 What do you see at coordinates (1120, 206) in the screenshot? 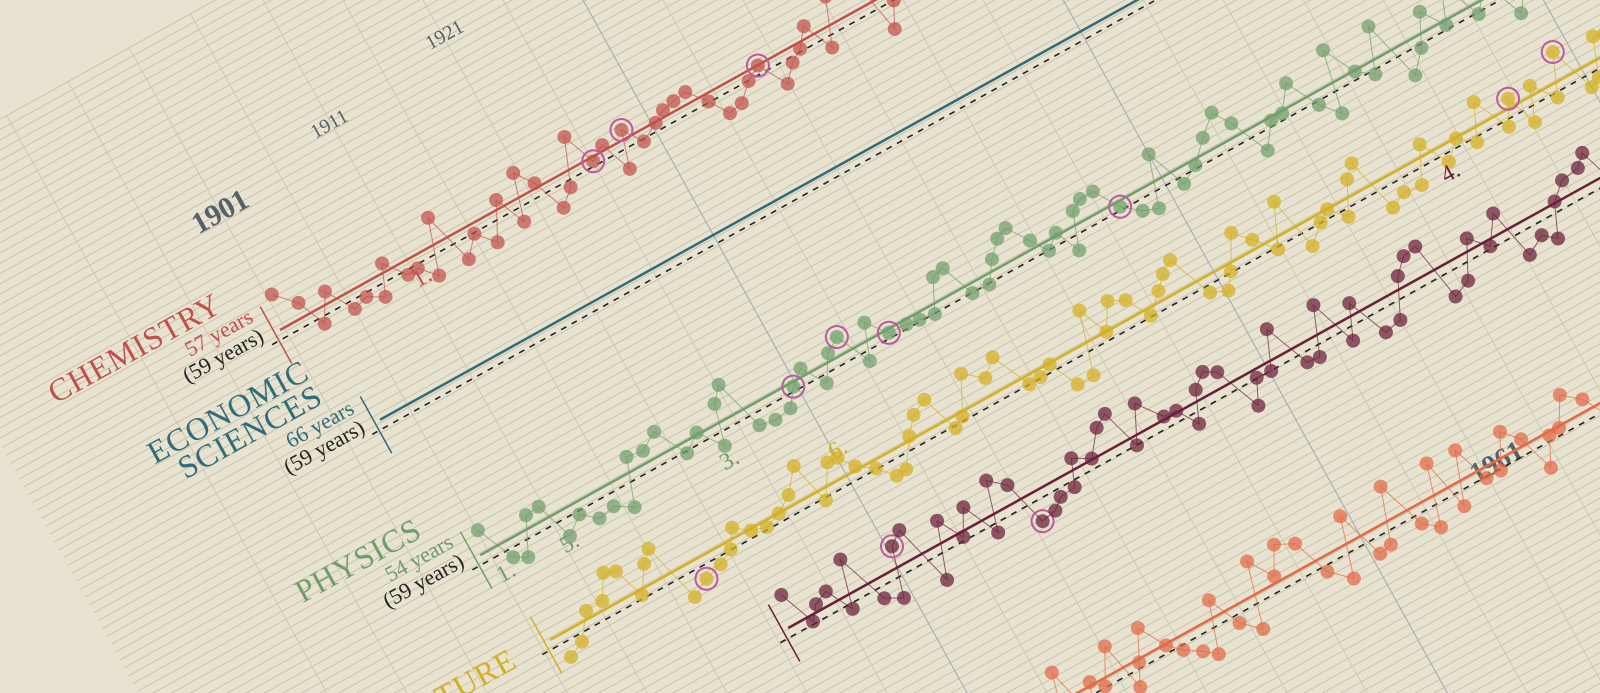
I see `highlight-ring` at bounding box center [1120, 206].